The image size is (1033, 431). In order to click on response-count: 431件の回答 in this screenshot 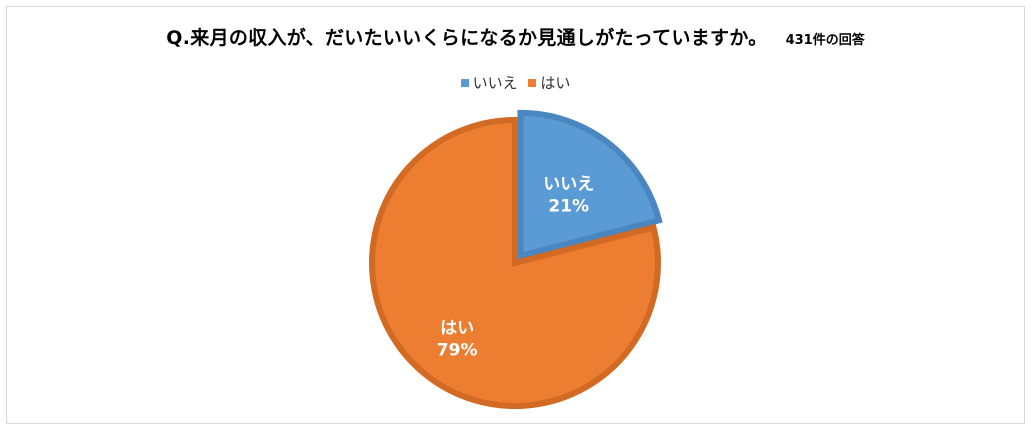, I will do `click(825, 40)`.